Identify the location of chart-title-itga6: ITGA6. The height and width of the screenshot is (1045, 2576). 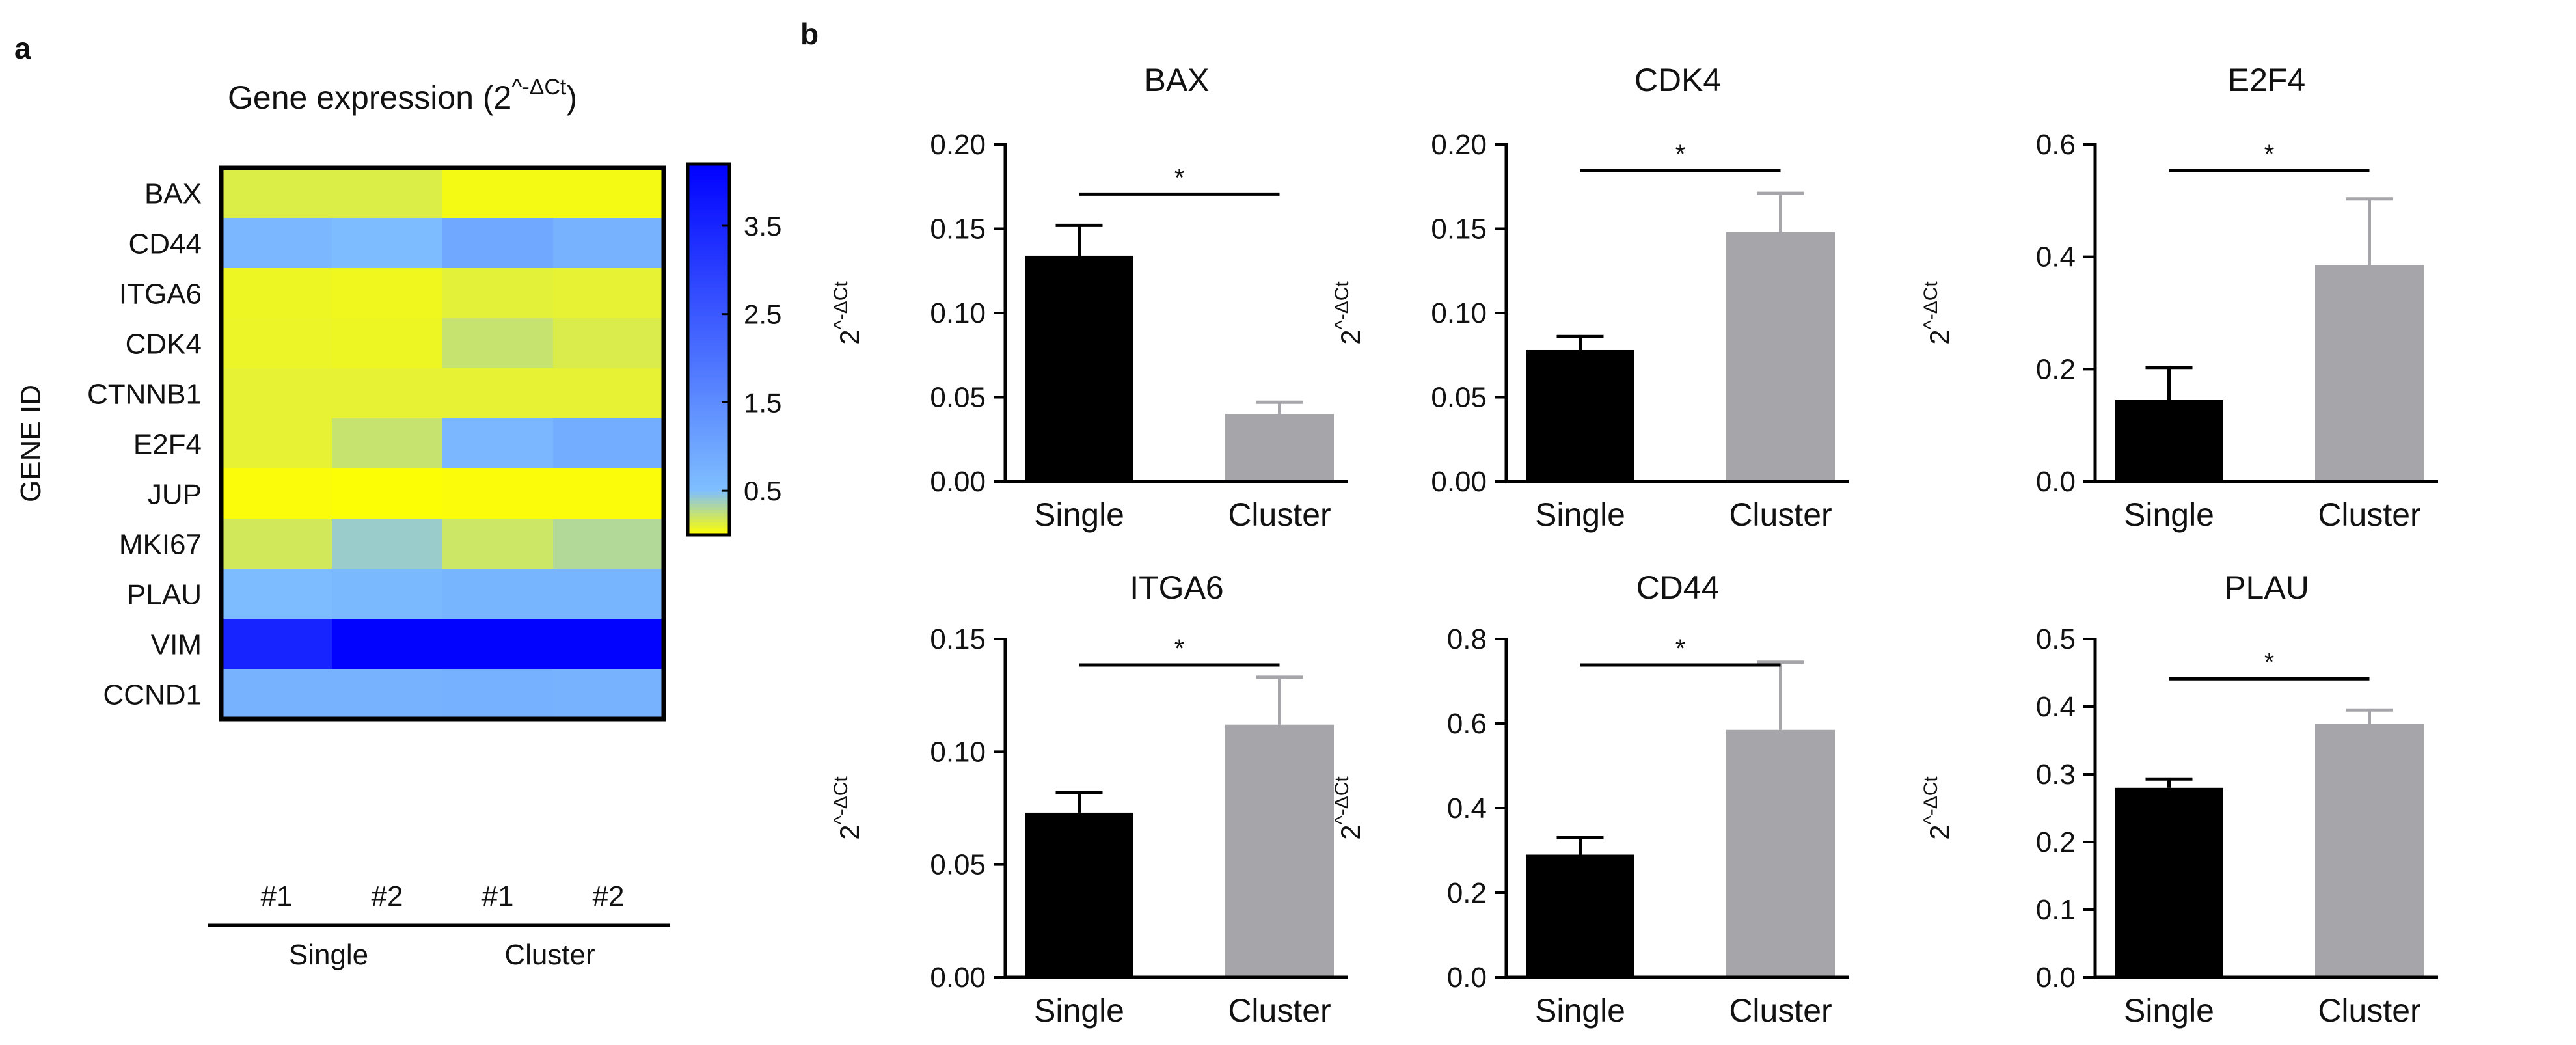
(1176, 587).